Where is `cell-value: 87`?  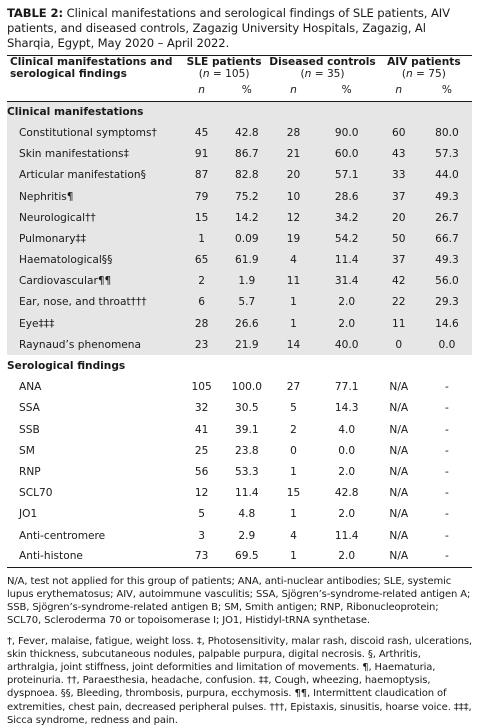 cell-value: 87 is located at coordinates (201, 175).